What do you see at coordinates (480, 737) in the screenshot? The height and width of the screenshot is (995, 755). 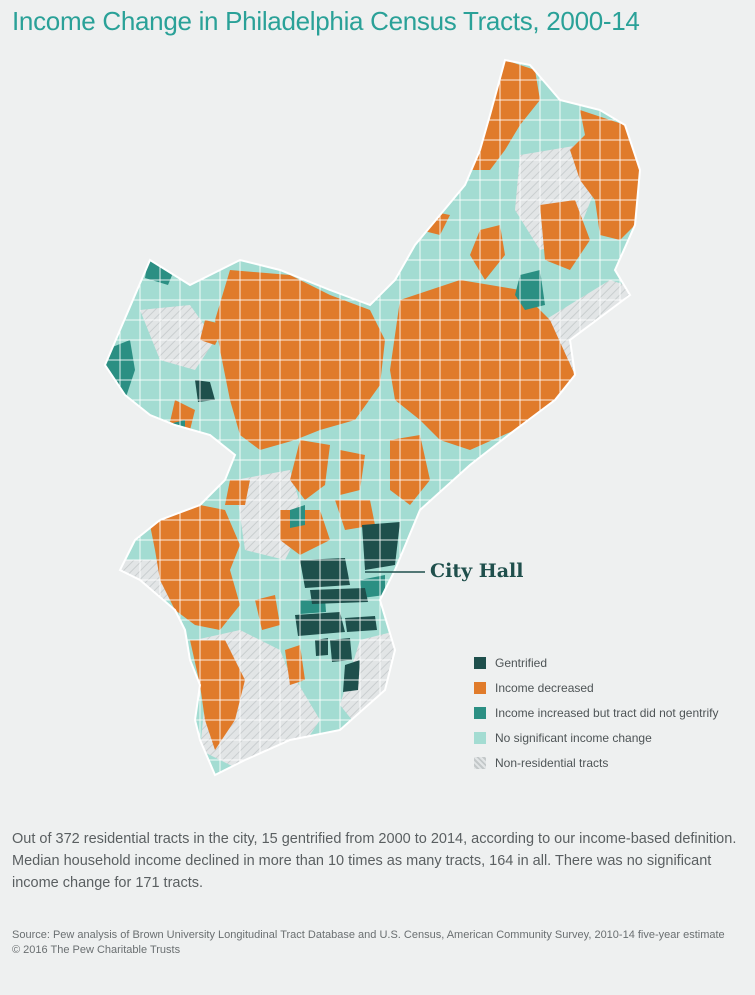 I see `legend-swatch-no-change` at bounding box center [480, 737].